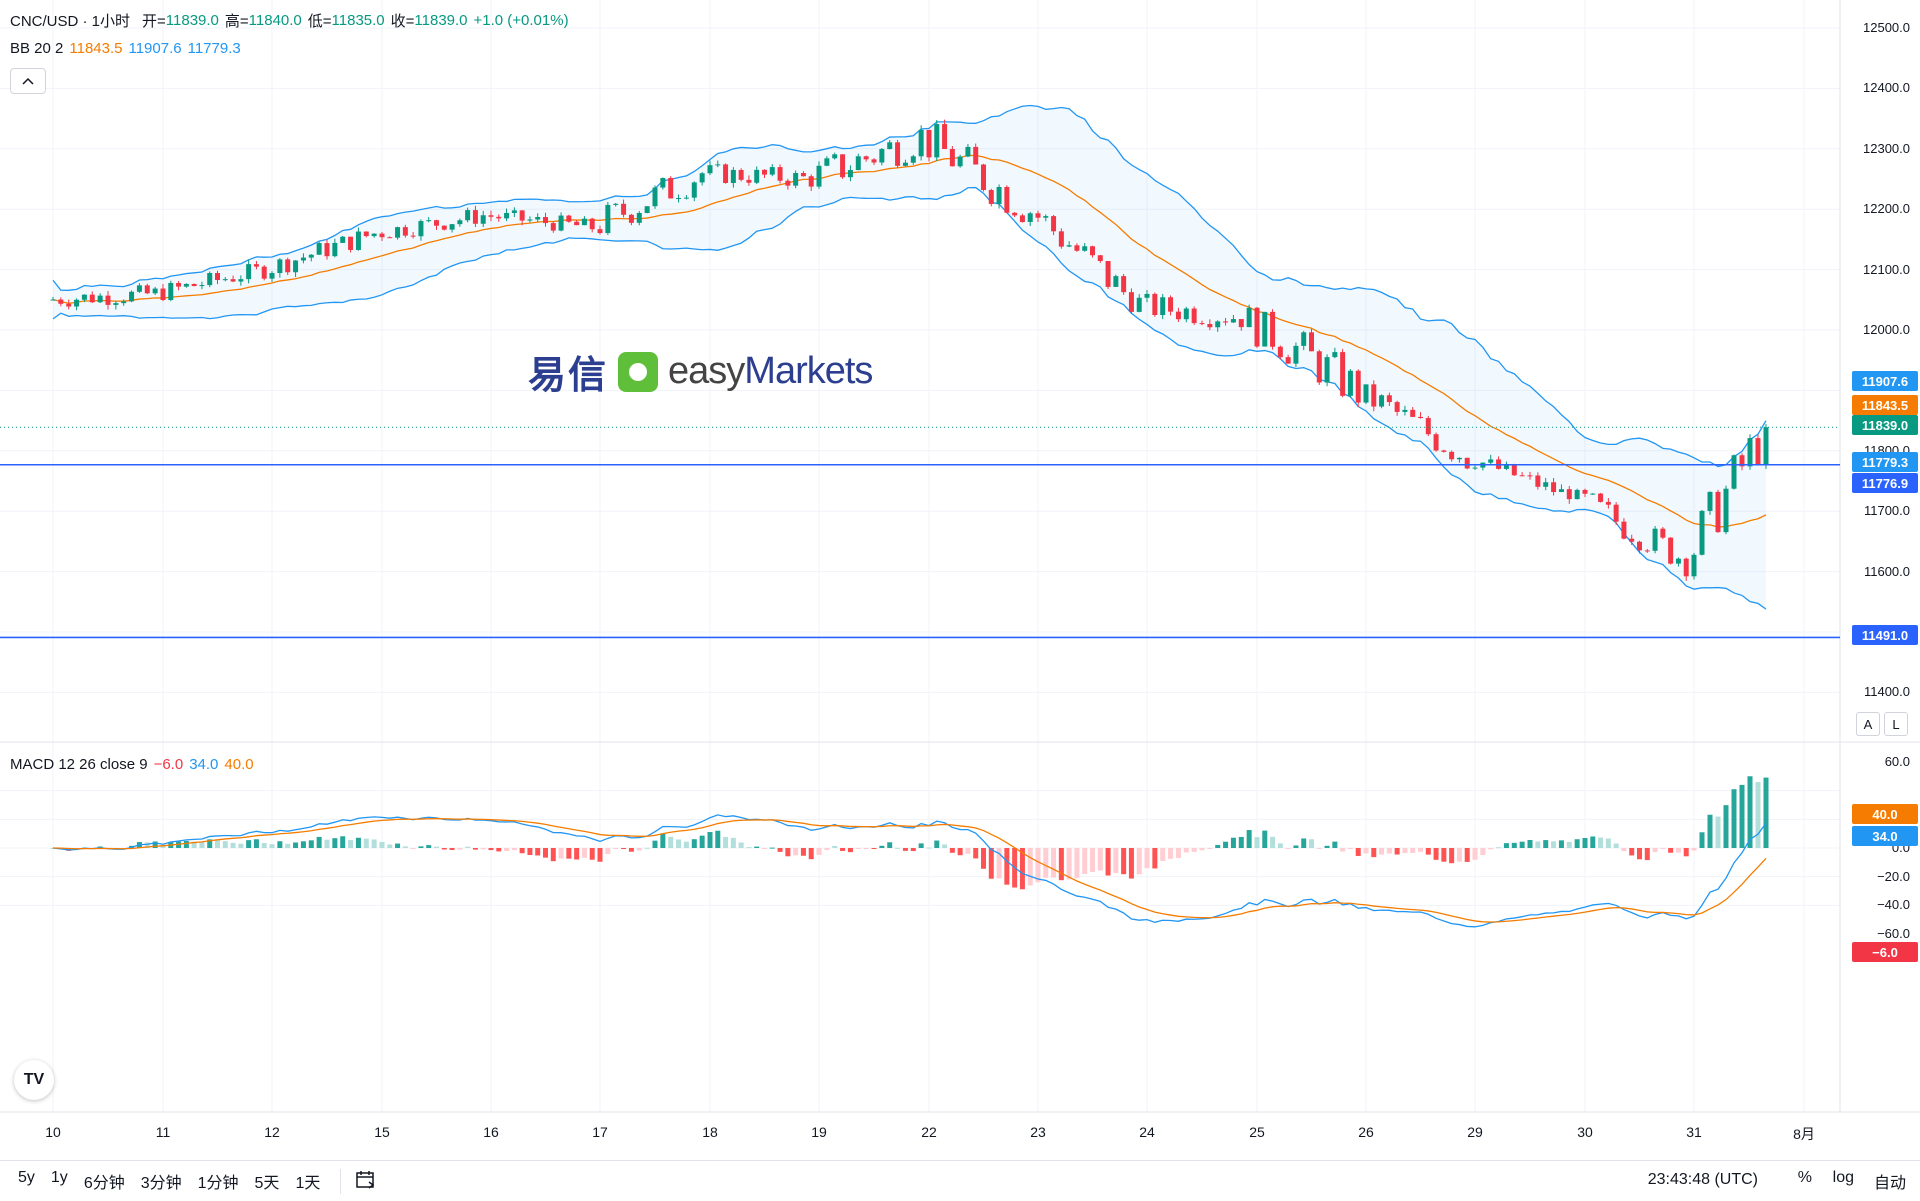  Describe the element at coordinates (319, 21) in the screenshot. I see `low-label: 低=` at that location.